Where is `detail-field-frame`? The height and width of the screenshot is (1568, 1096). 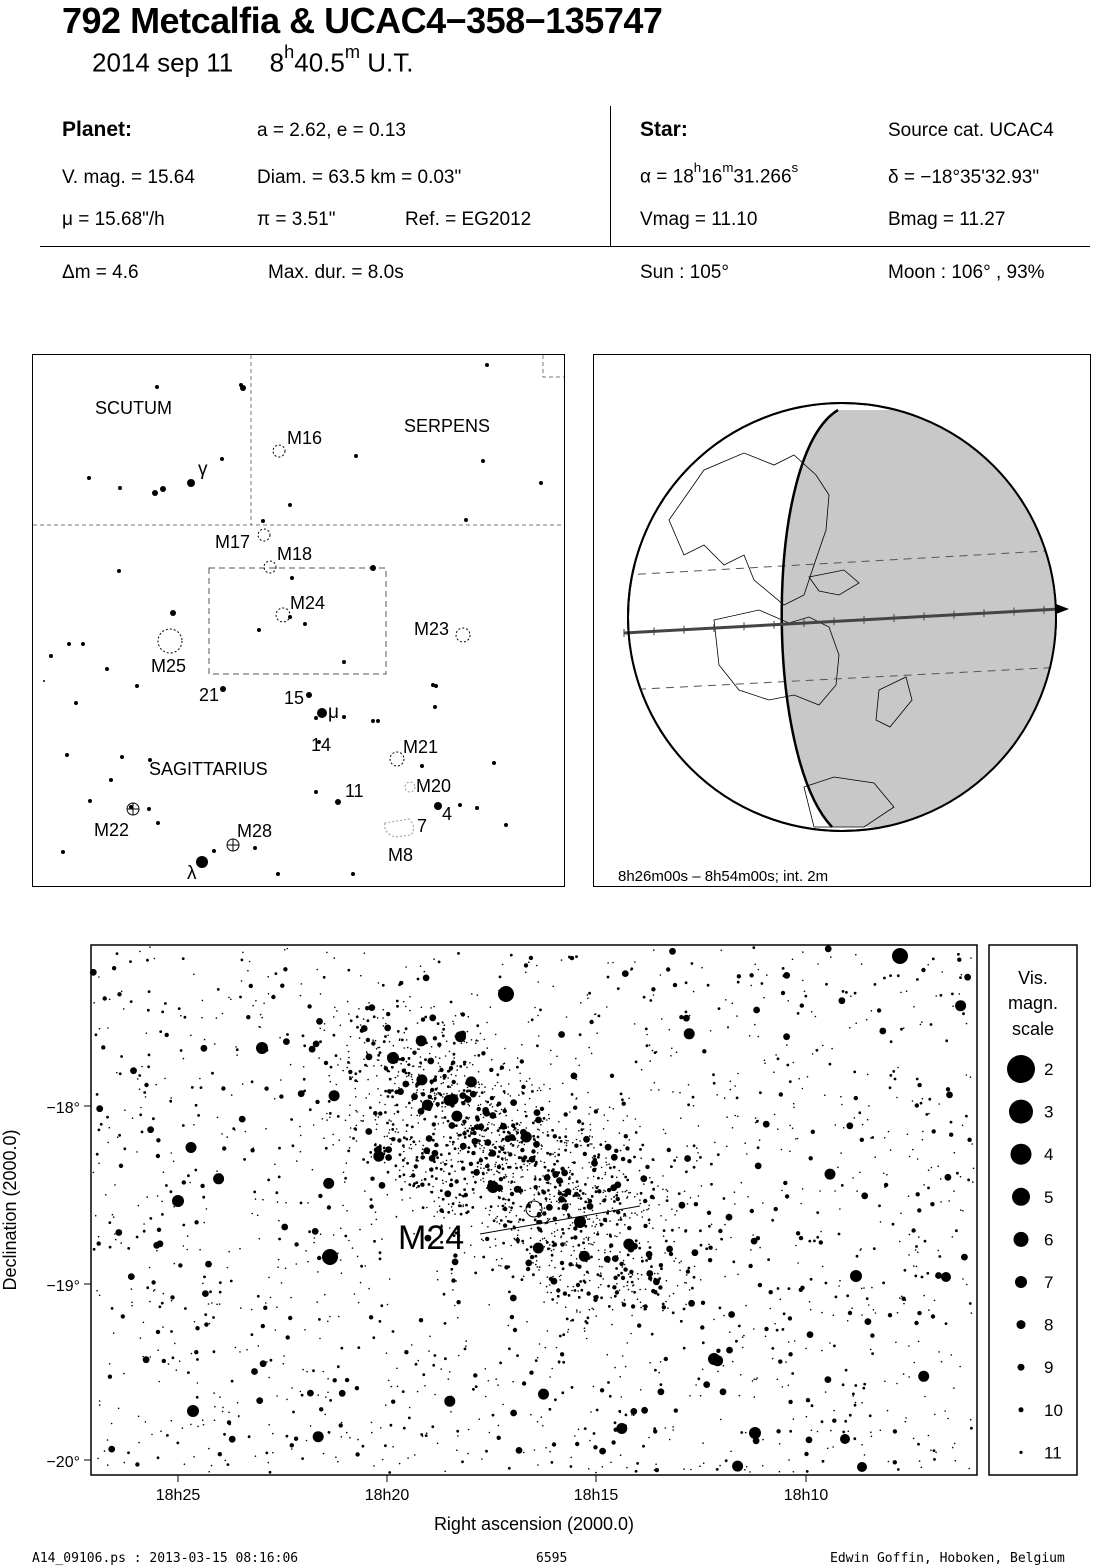 detail-field-frame is located at coordinates (297, 621).